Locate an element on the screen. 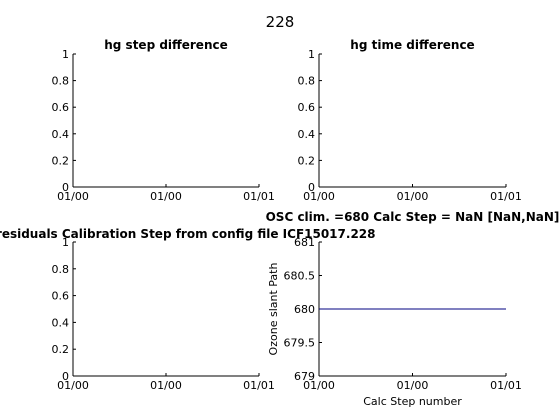 This screenshot has height=420, width=560. y-tick-label: 680 is located at coordinates (304, 309).